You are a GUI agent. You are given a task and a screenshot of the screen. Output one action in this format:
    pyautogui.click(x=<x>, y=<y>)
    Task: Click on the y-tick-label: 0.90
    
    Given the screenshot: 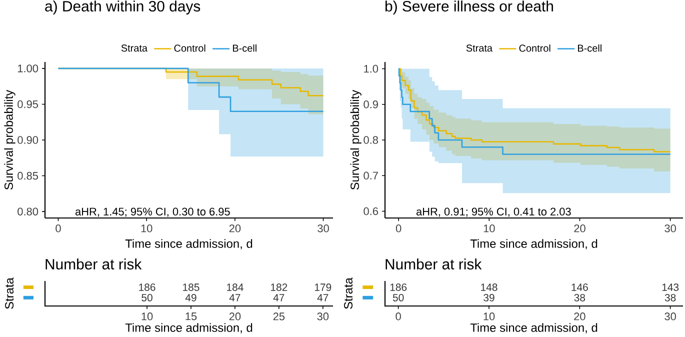 What is the action you would take?
    pyautogui.click(x=28, y=140)
    